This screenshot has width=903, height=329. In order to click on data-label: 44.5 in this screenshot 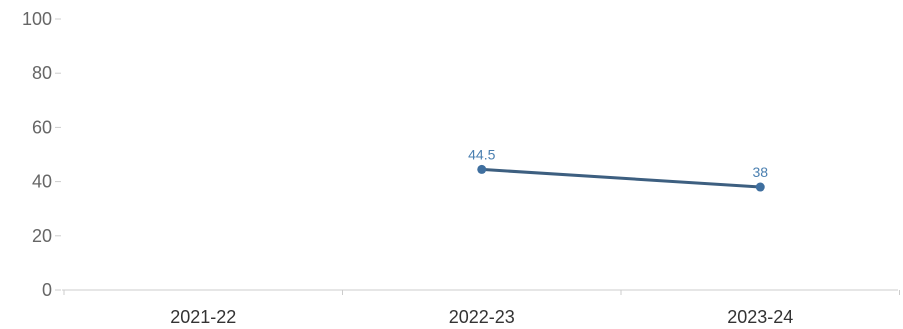, I will do `click(481, 154)`.